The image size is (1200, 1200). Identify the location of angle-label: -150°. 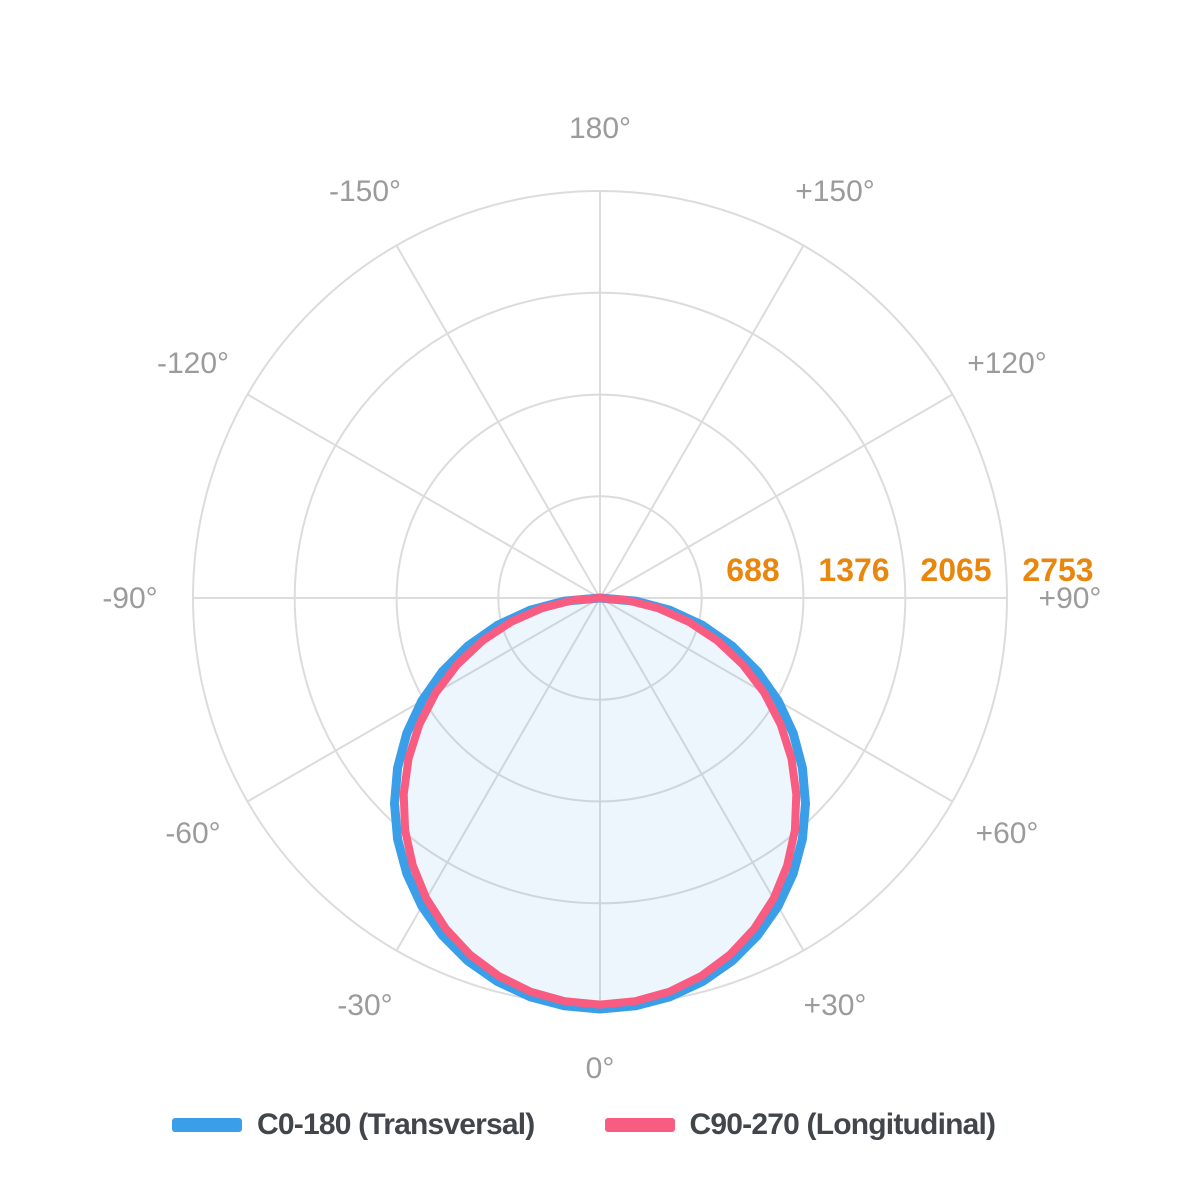
(365, 191).